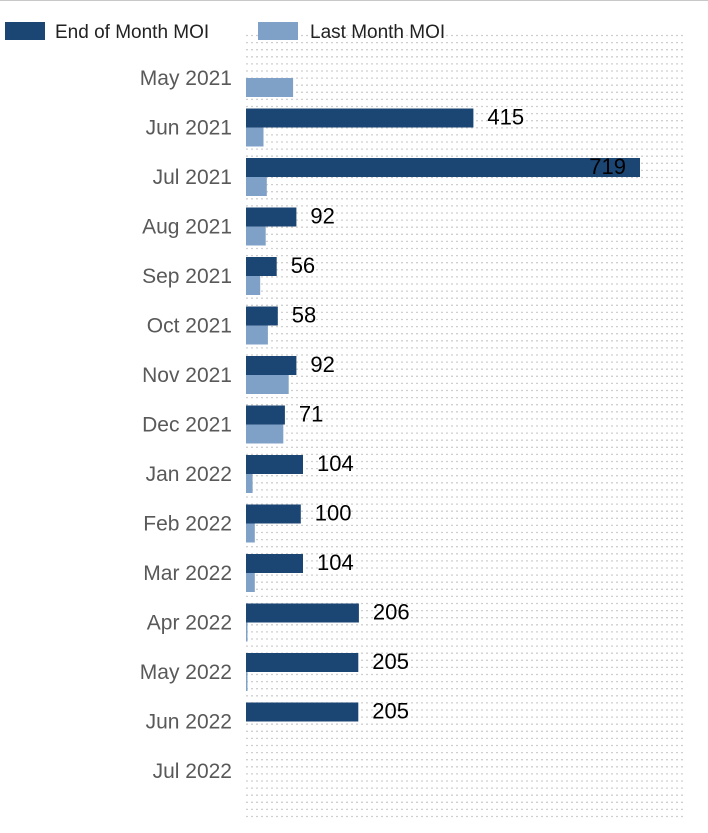 Image resolution: width=708 pixels, height=833 pixels. What do you see at coordinates (271, 217) in the screenshot?
I see `bar-end-of-month-aug-2021` at bounding box center [271, 217].